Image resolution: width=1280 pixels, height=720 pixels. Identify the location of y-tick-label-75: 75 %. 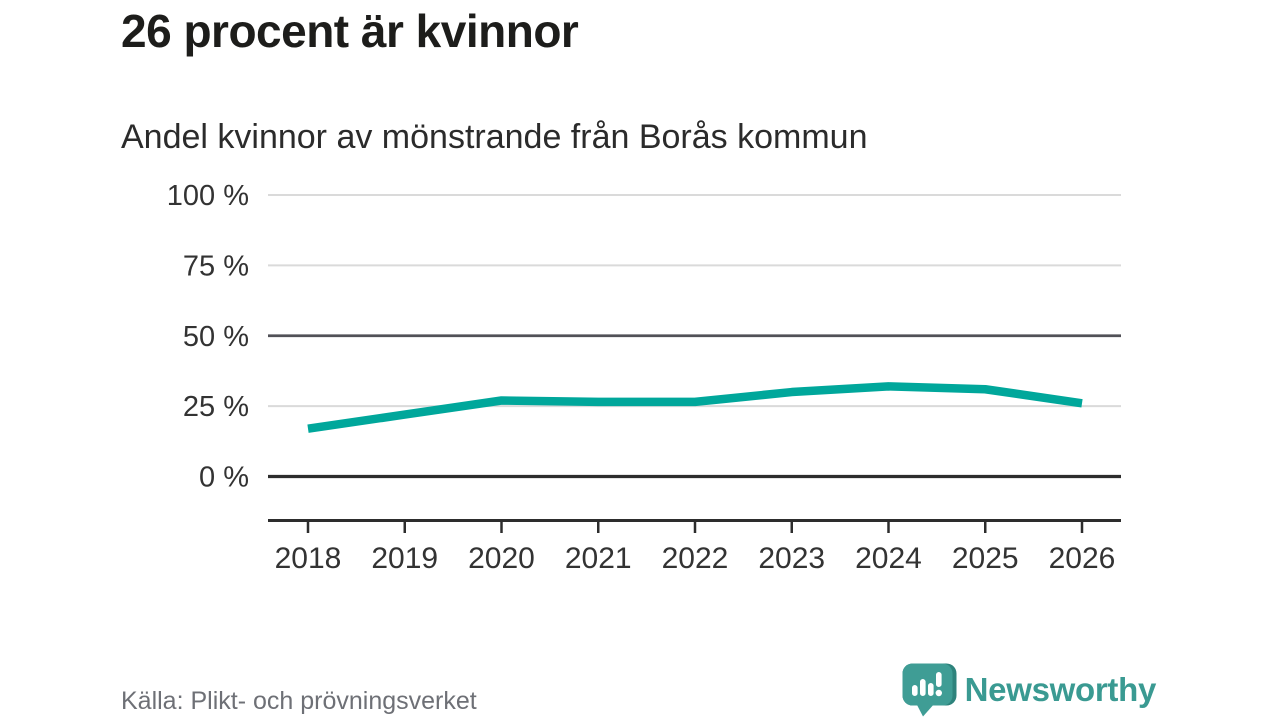
(216, 266).